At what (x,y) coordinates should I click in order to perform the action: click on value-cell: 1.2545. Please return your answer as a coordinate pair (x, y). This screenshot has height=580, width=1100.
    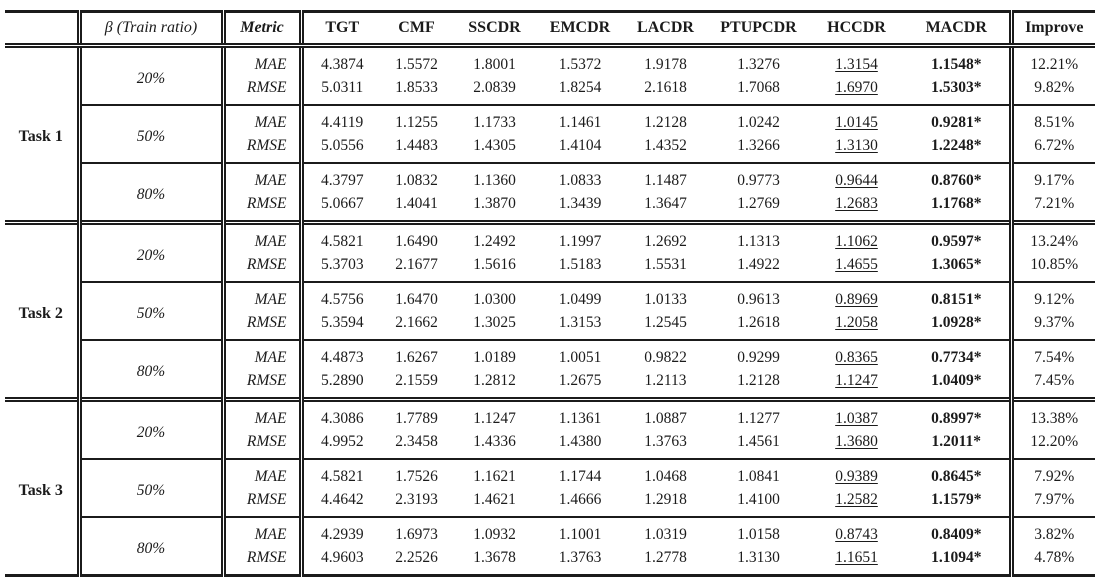
    Looking at the image, I should click on (665, 322).